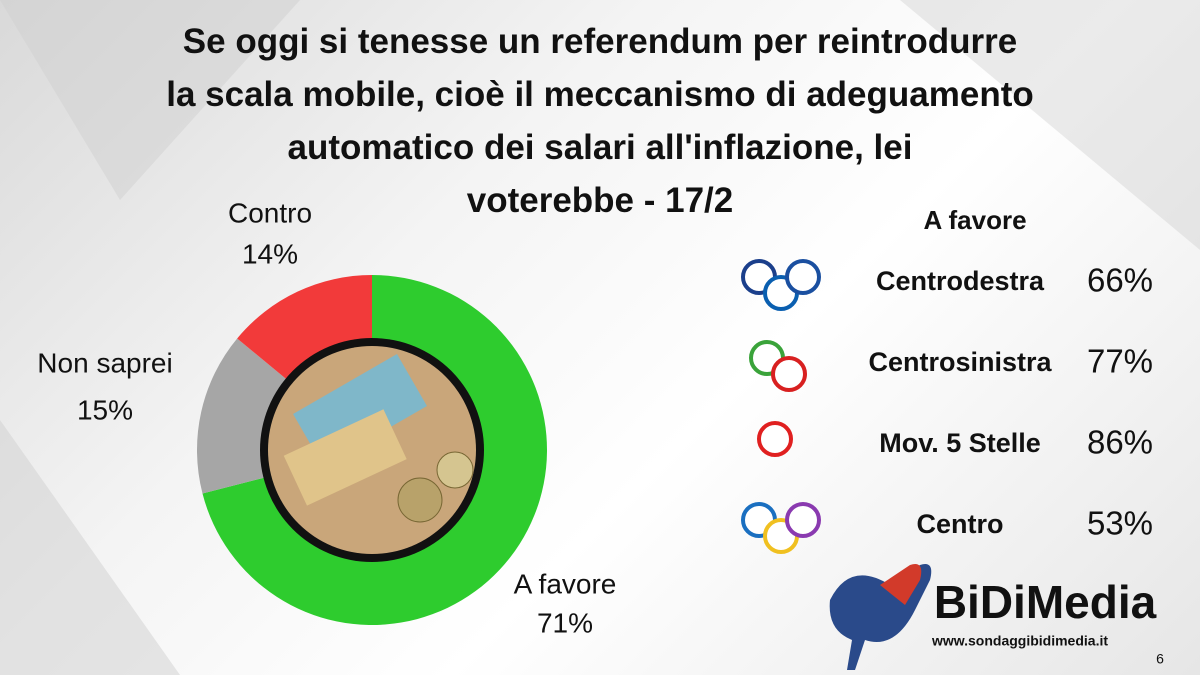  Describe the element at coordinates (270, 253) in the screenshot. I see `slice-value: 14%` at that location.